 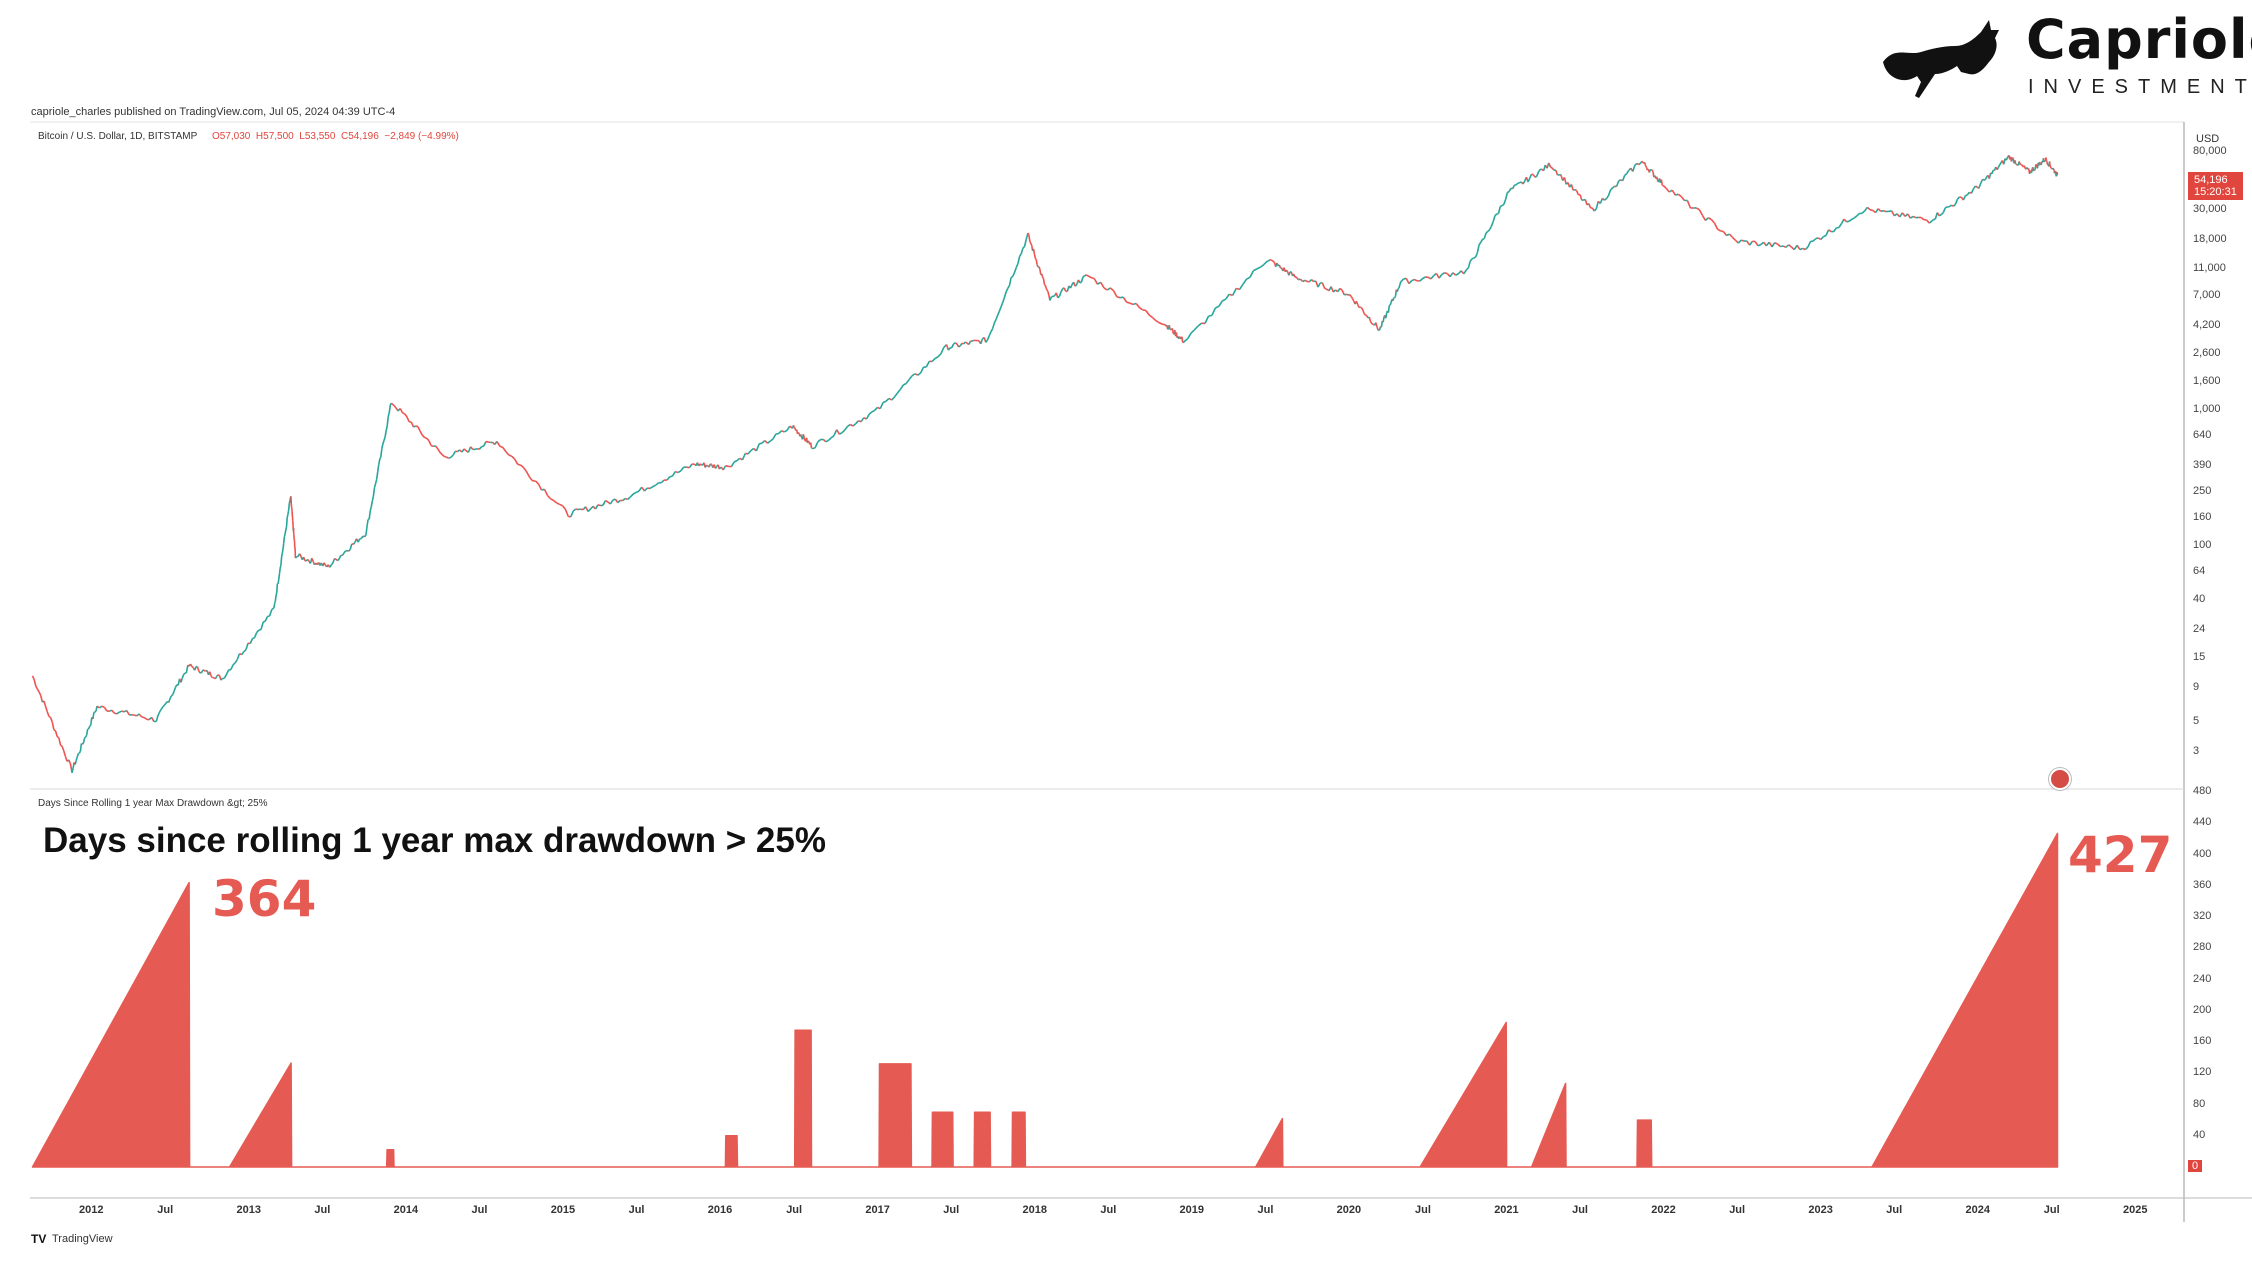 I want to click on time-tick-label: 2022, so click(x=1663, y=1210).